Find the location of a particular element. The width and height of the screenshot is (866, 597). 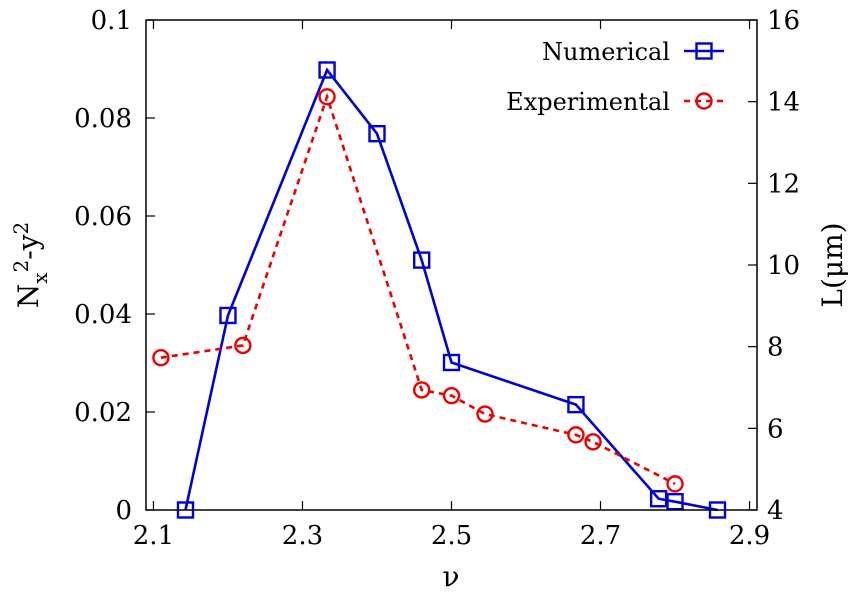

x-tick-label: 2.3 is located at coordinates (302, 536).